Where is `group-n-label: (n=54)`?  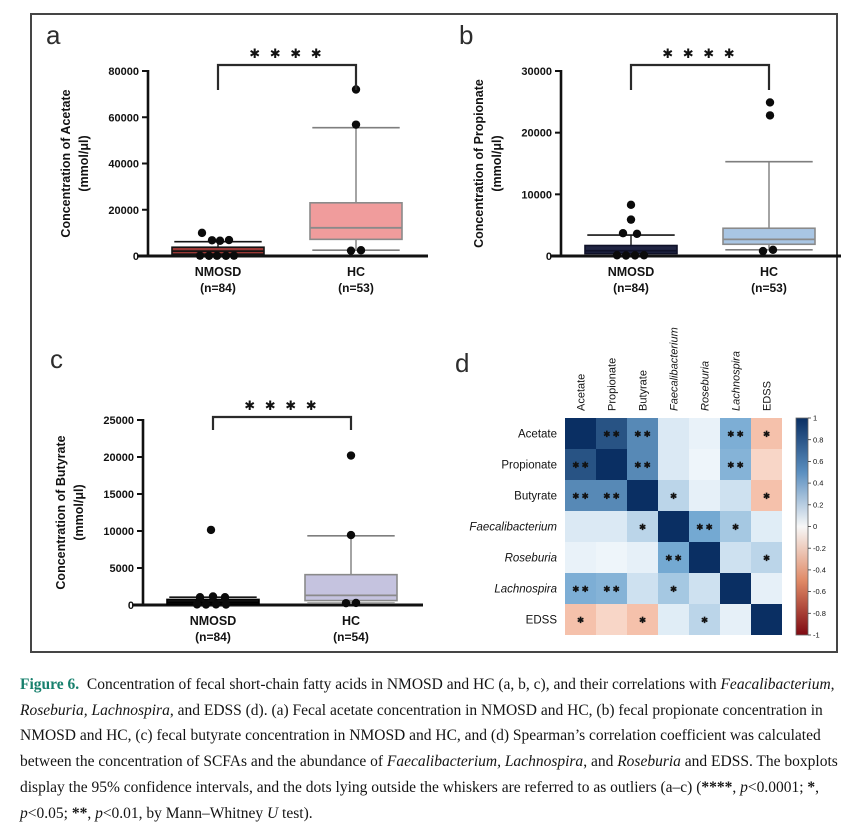 group-n-label: (n=54) is located at coordinates (351, 637).